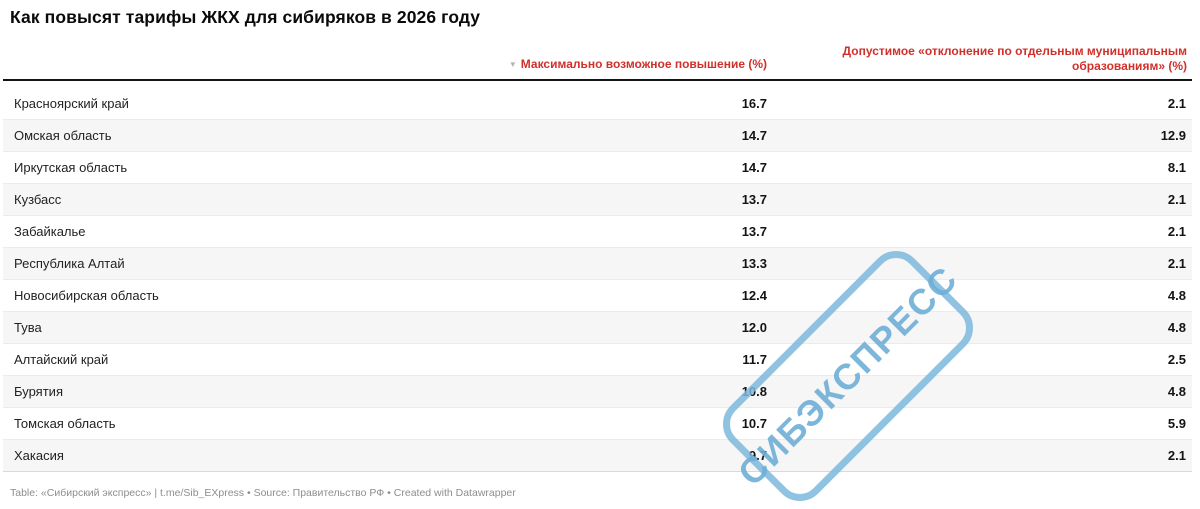 This screenshot has height=509, width=1200. What do you see at coordinates (1176, 359) in the screenshot?
I see `deviation-cell: 2.5` at bounding box center [1176, 359].